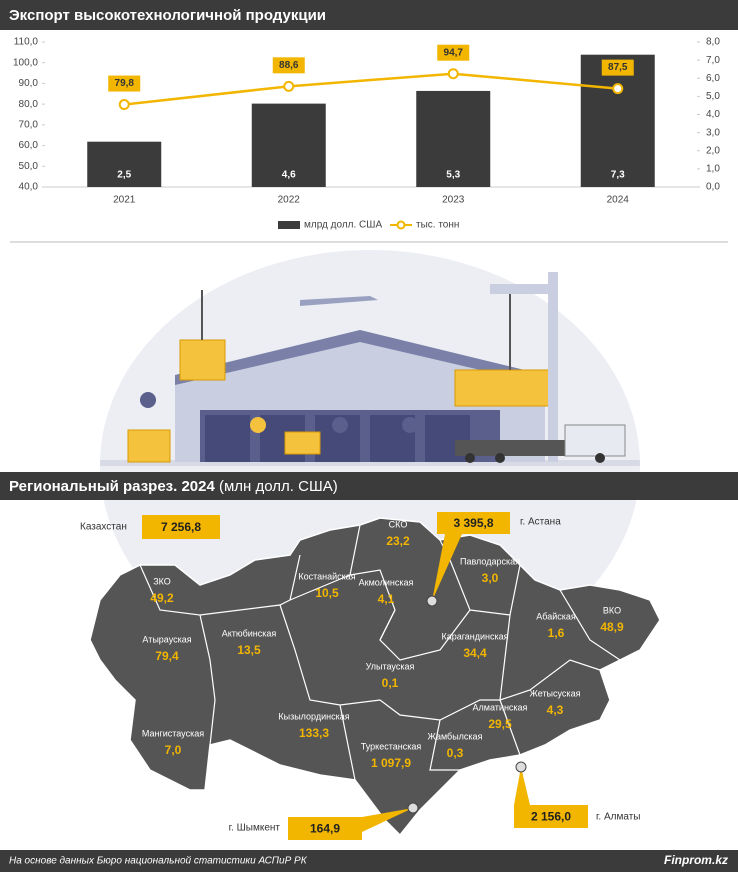  Describe the element at coordinates (540, 522) in the screenshot. I see `callout-label: г. Астана` at that location.